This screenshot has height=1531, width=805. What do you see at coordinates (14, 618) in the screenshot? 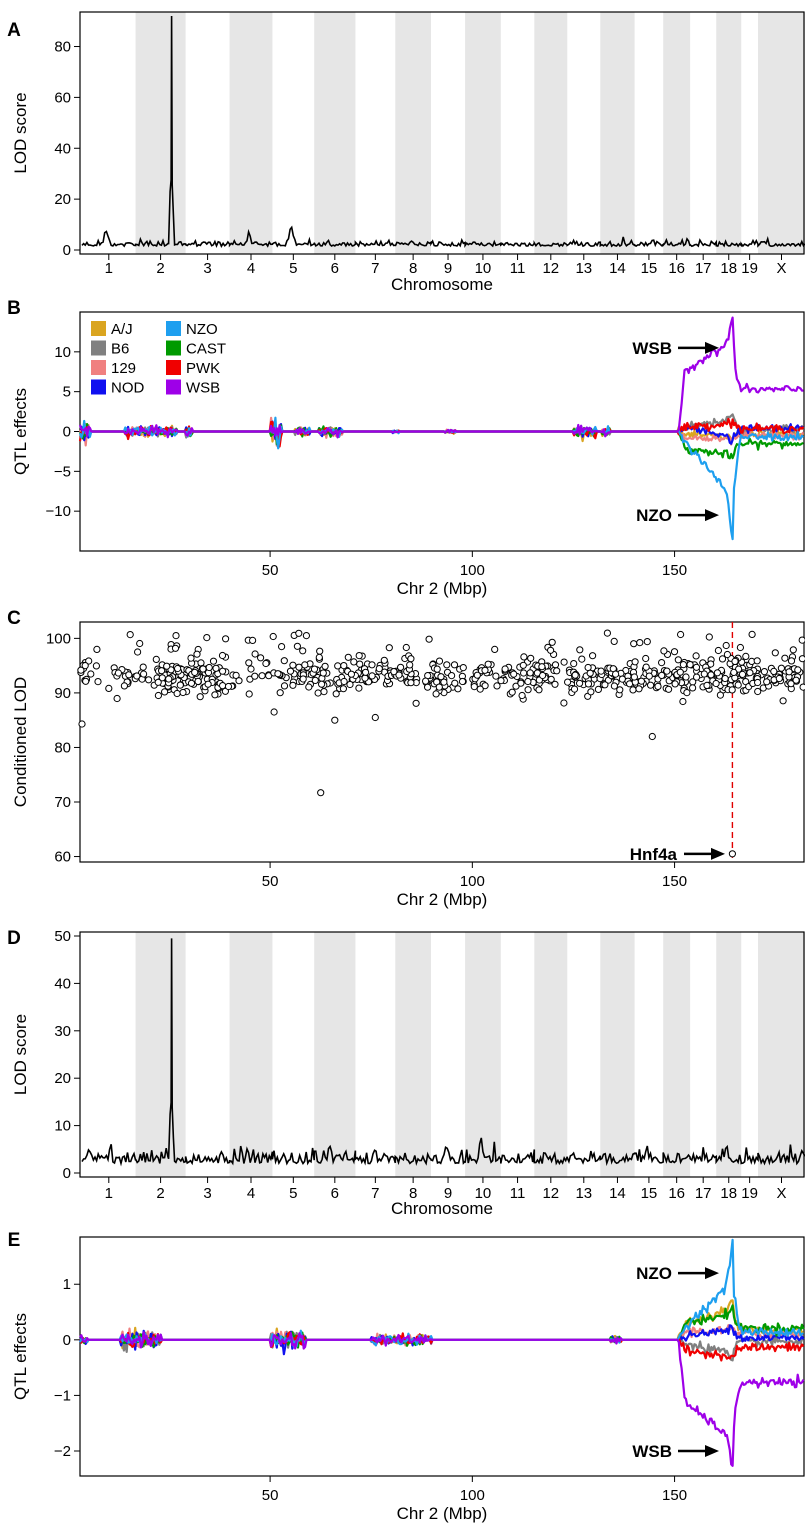
I see `panel-letter: C` at bounding box center [14, 618].